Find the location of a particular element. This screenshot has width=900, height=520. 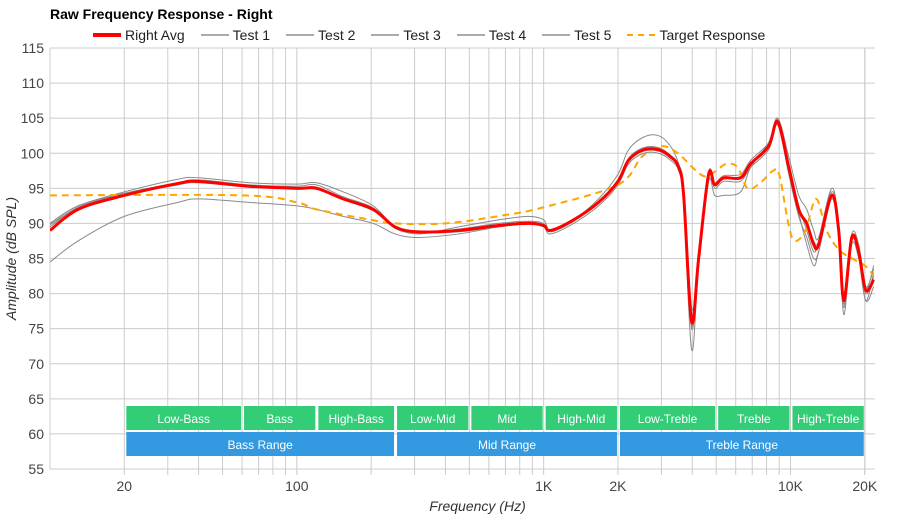

x-tick-label: 10K is located at coordinates (791, 486).